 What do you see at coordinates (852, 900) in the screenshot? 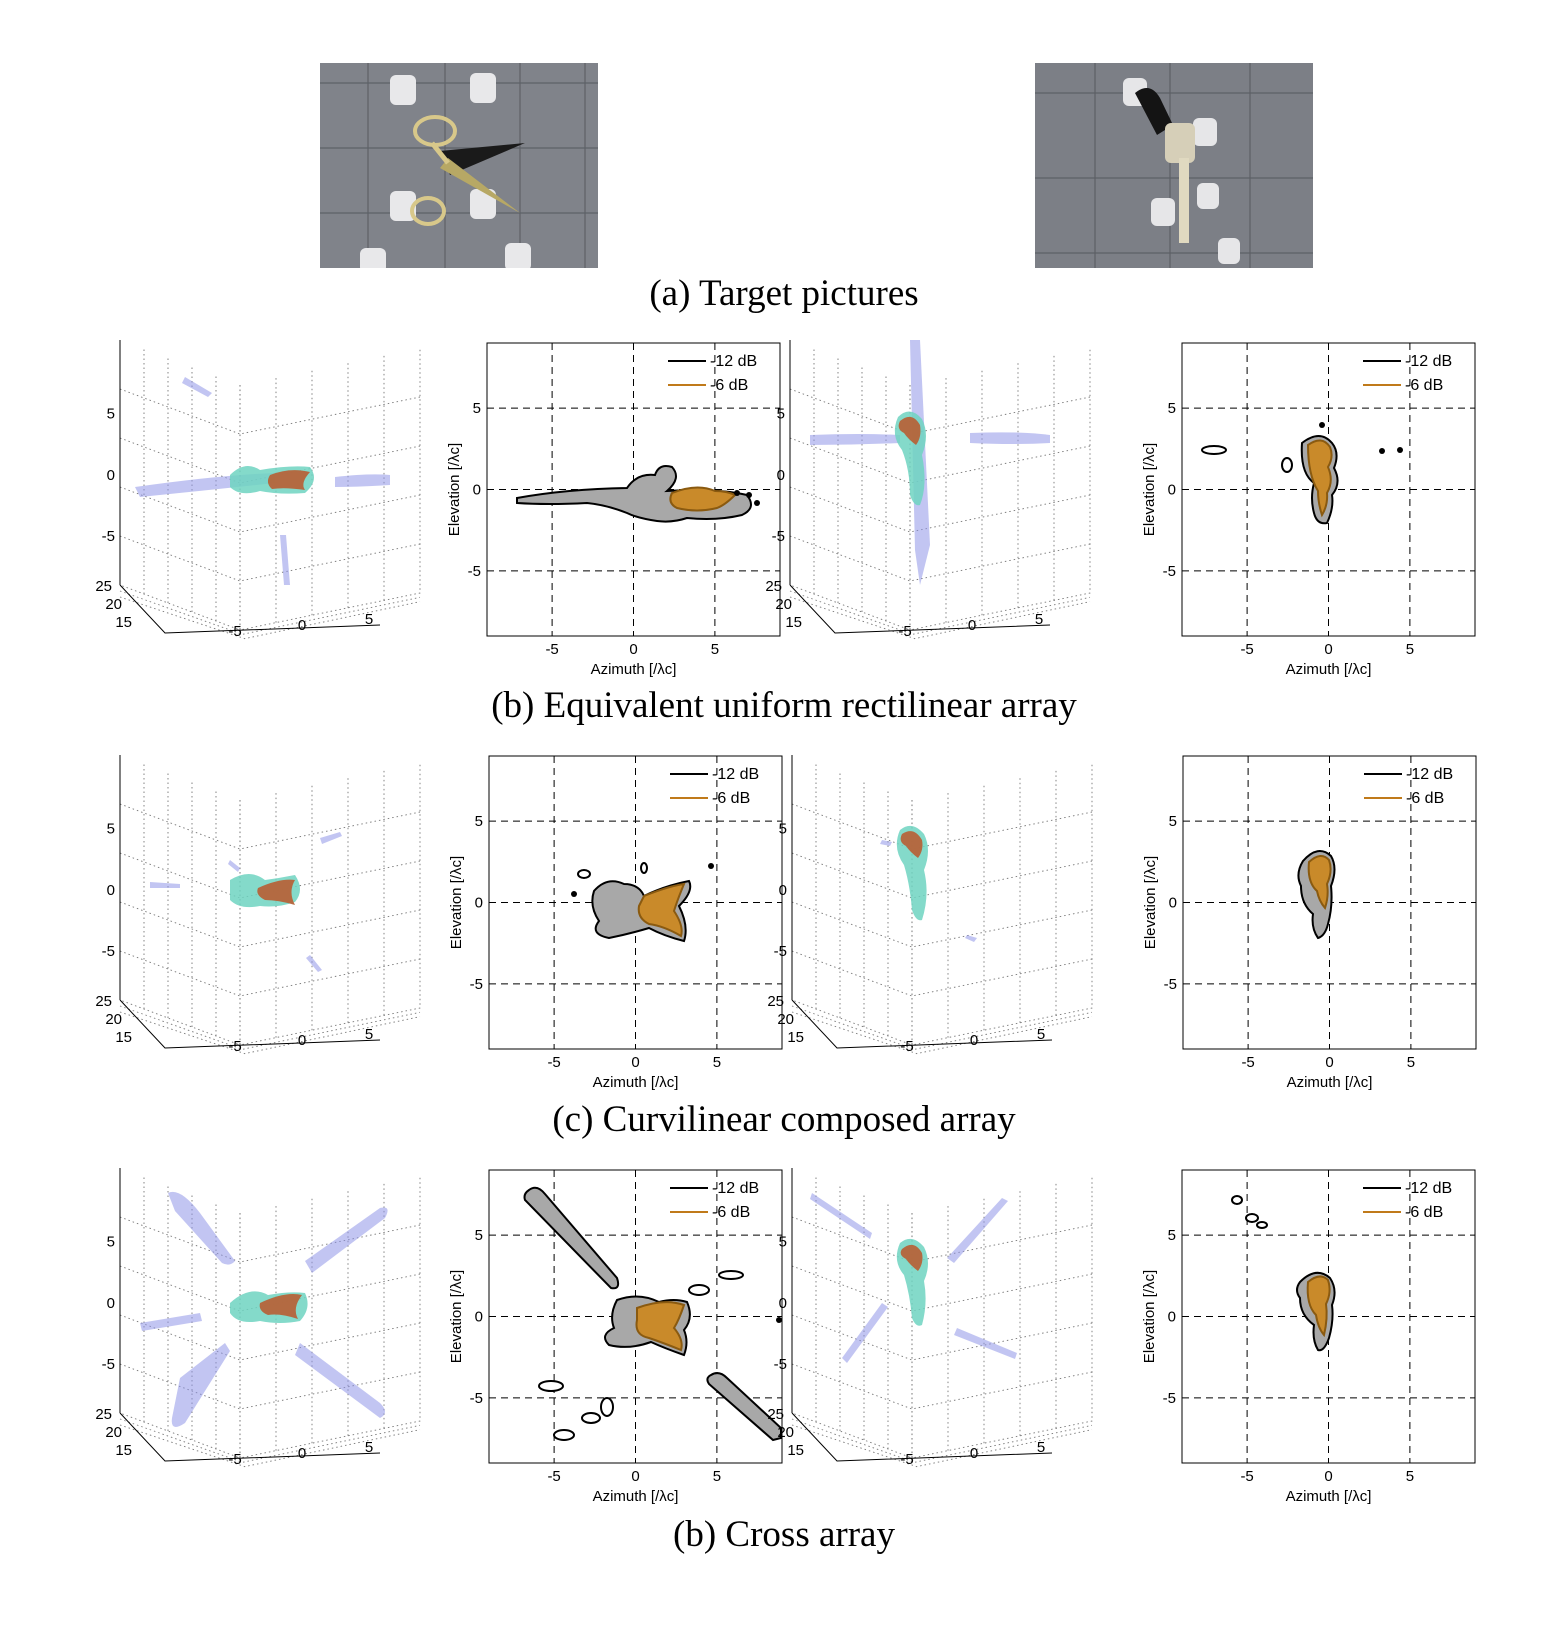
I see `back-wall-left` at bounding box center [852, 900].